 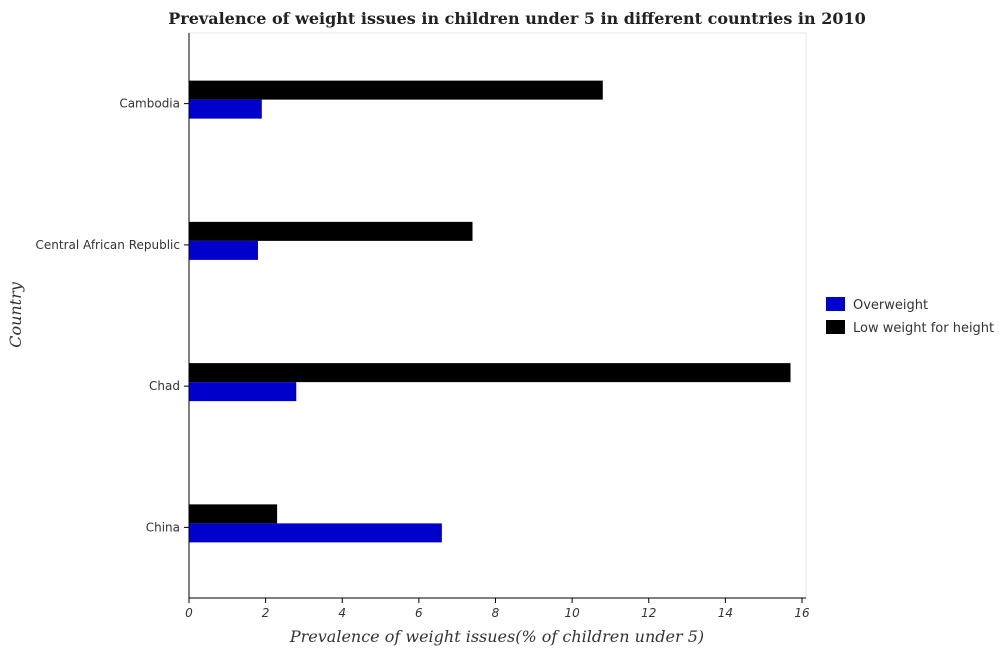 What do you see at coordinates (149, 104) in the screenshot?
I see `y-tick-label: Cambodia` at bounding box center [149, 104].